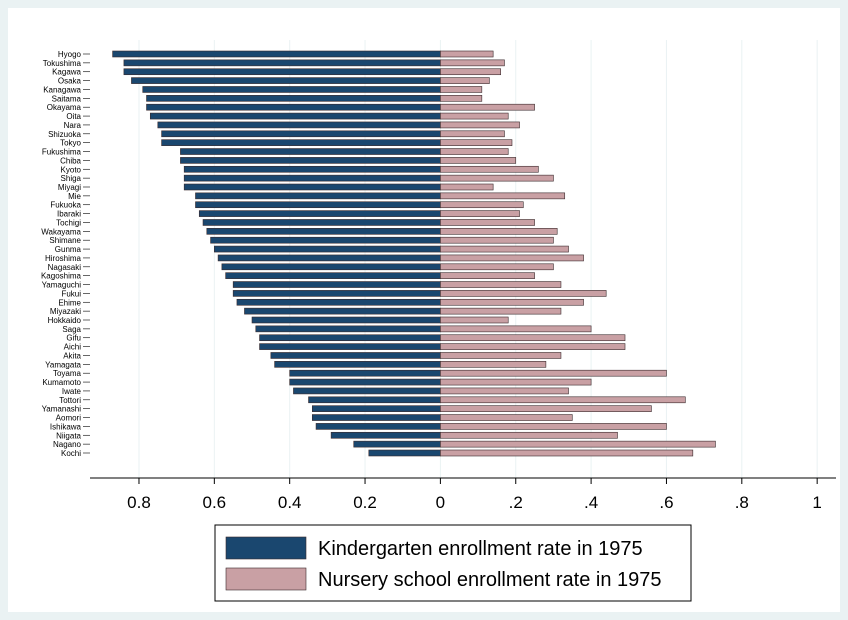 This screenshot has height=620, width=848. What do you see at coordinates (66, 72) in the screenshot?
I see `y-tick-label: Kagawa` at bounding box center [66, 72].